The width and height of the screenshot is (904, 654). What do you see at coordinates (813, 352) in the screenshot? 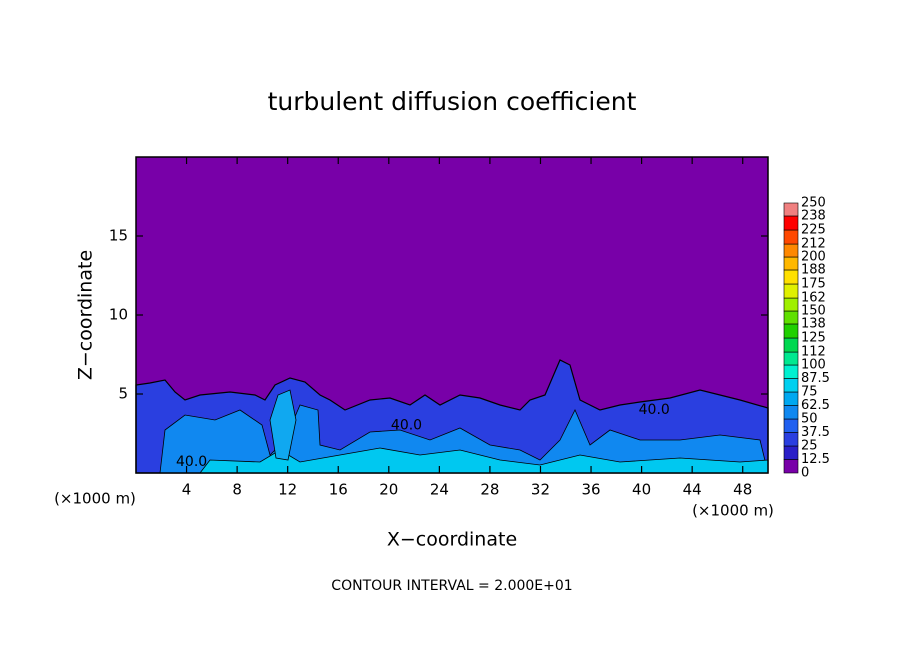
I see `colorbar-label: 112` at bounding box center [813, 352].